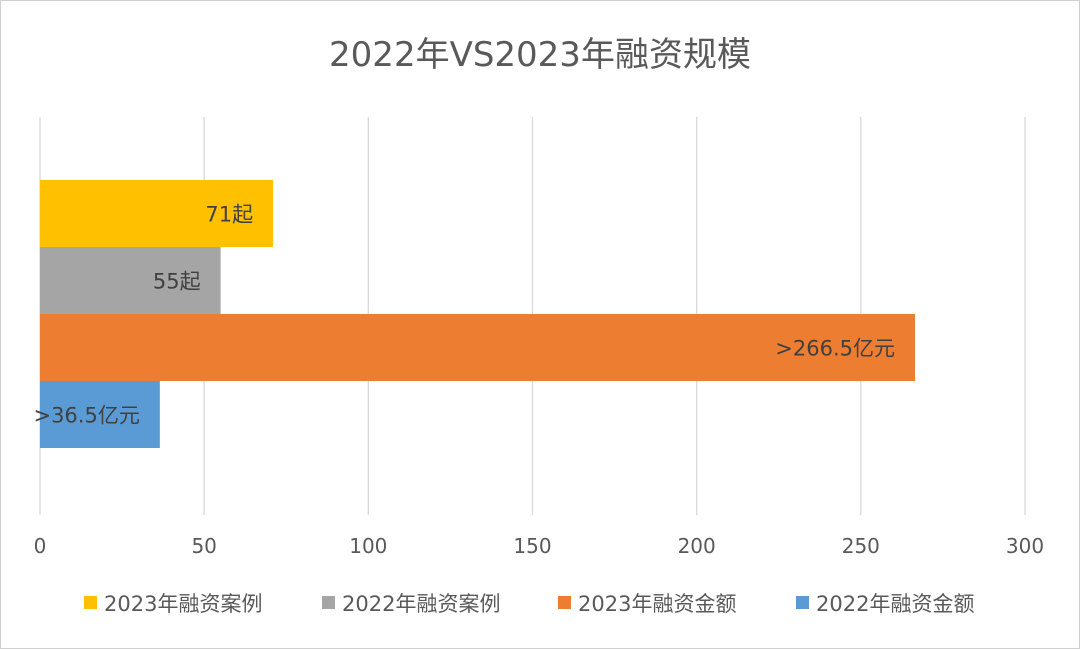 This screenshot has width=1080, height=649. I want to click on x-tick-label-150: 150, so click(532, 546).